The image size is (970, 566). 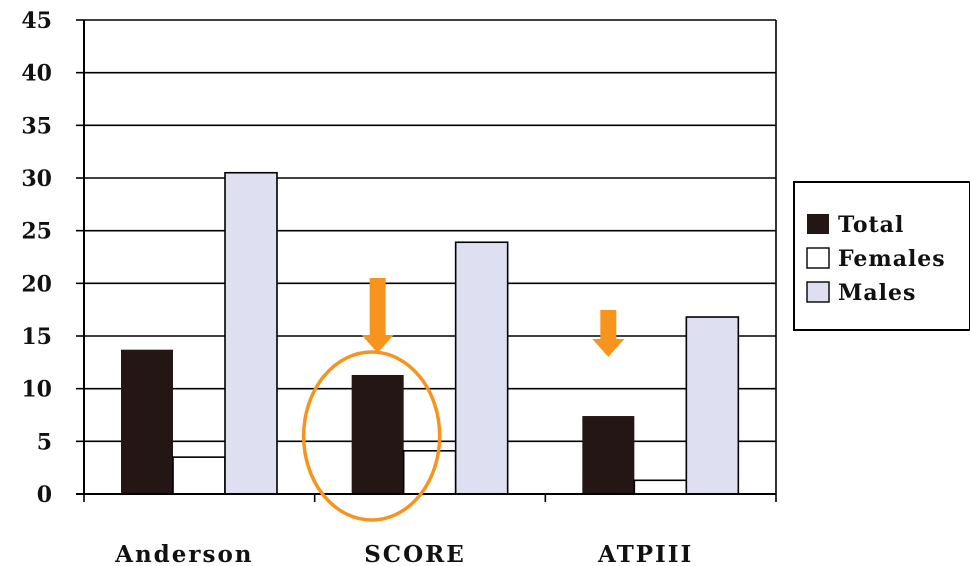 I want to click on x-category-label: Anderson, so click(x=183, y=553).